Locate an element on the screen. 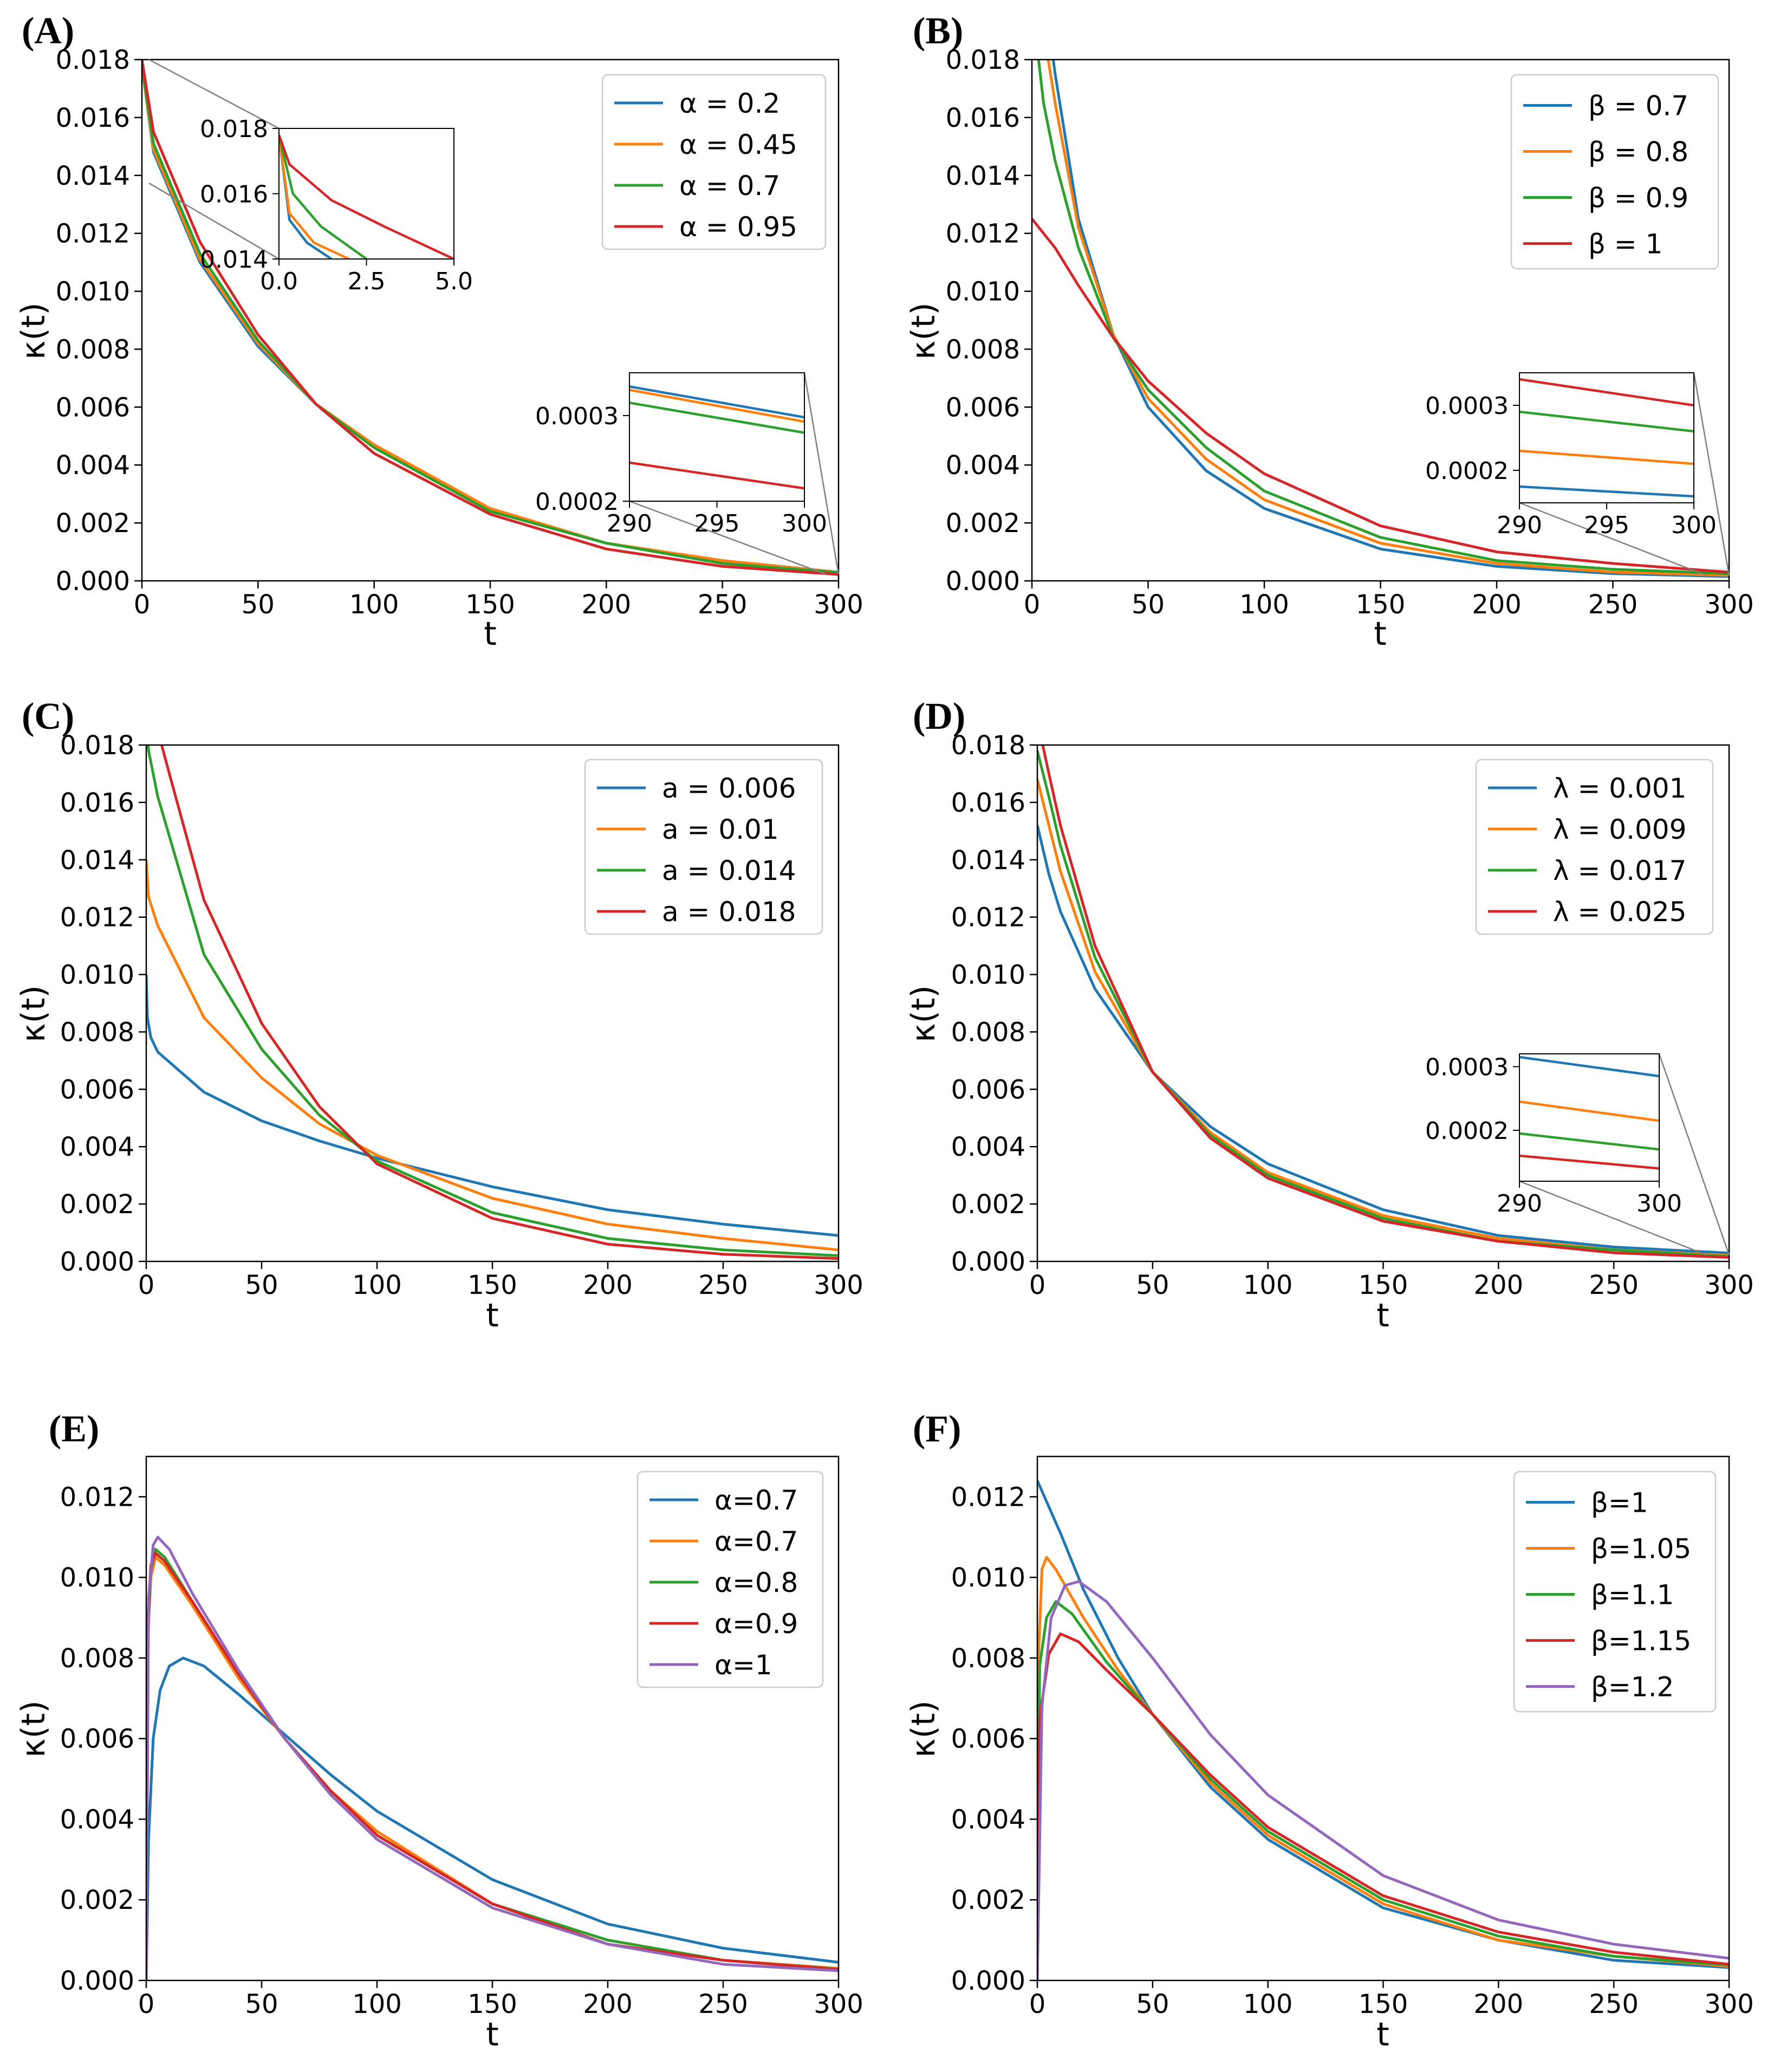  legend-entry-3: β=1.15 is located at coordinates (1641, 1641).